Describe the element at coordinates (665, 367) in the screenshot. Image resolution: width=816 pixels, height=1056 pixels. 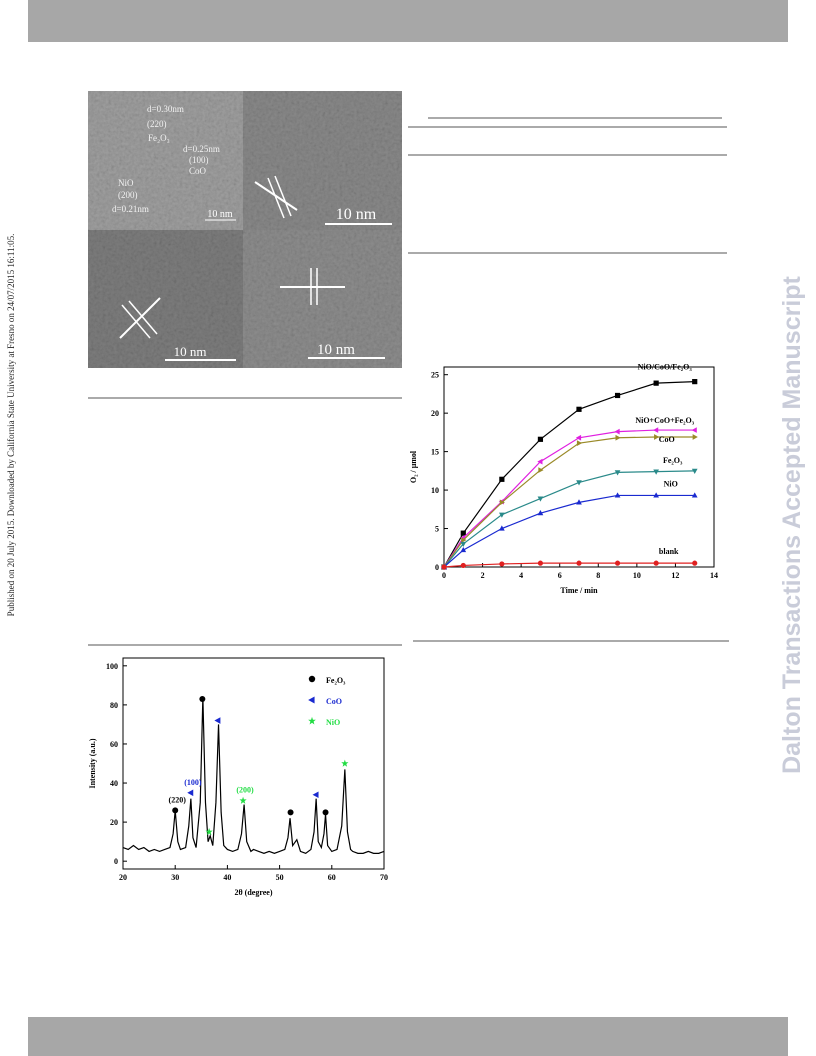
I see `series-label: NiO/CoO/Fe₂O₃` at that location.